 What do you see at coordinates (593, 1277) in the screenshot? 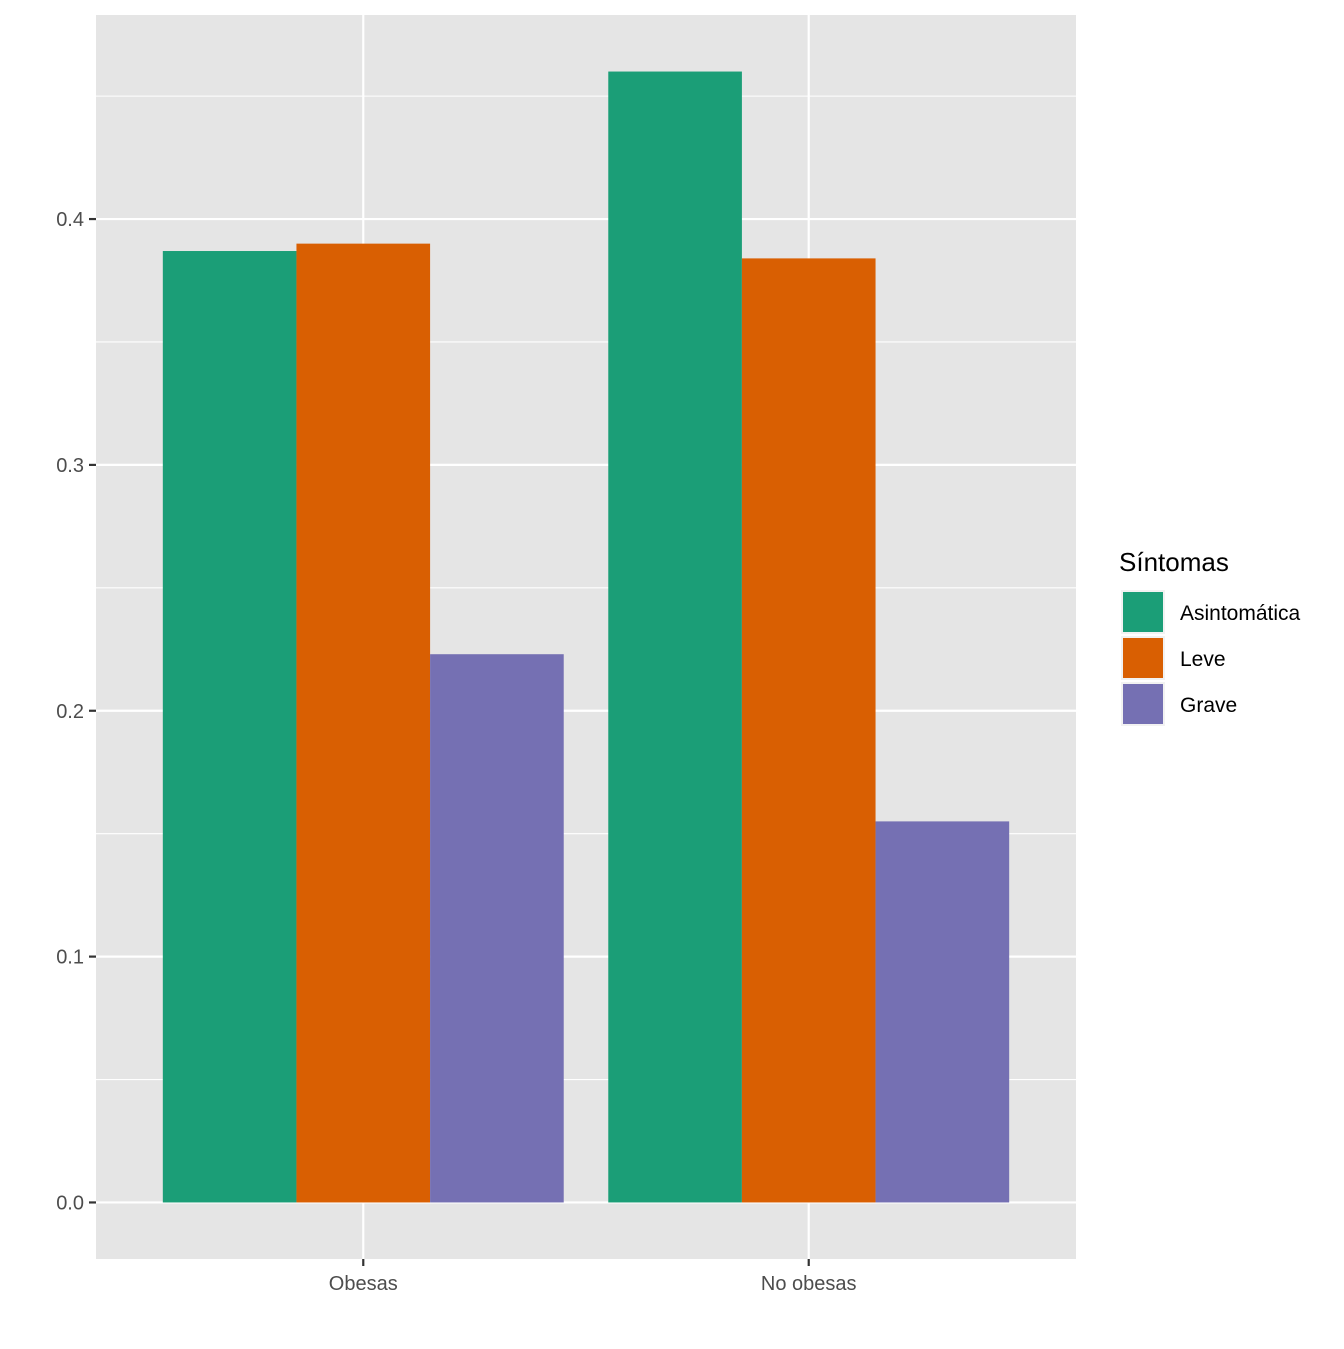
I see `x-axis: Obesas No obesas` at bounding box center [593, 1277].